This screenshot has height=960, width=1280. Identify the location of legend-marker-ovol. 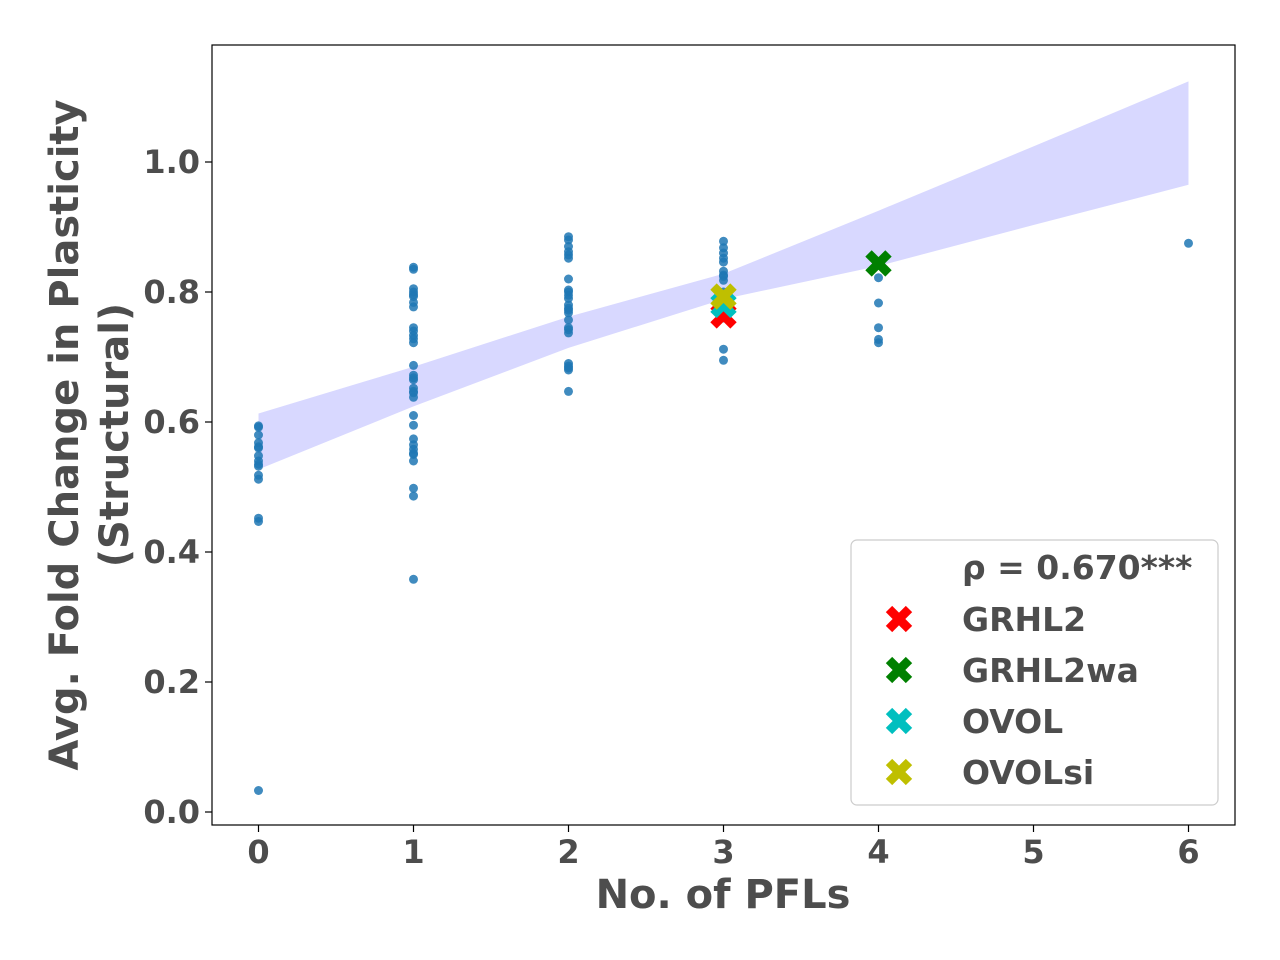
(899, 721).